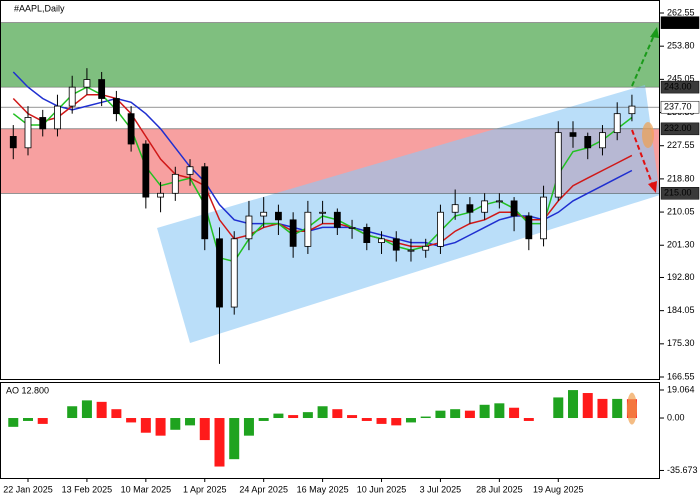 The width and height of the screenshot is (700, 500). Describe the element at coordinates (681, 343) in the screenshot. I see `y-tick-label: 175.30` at that location.